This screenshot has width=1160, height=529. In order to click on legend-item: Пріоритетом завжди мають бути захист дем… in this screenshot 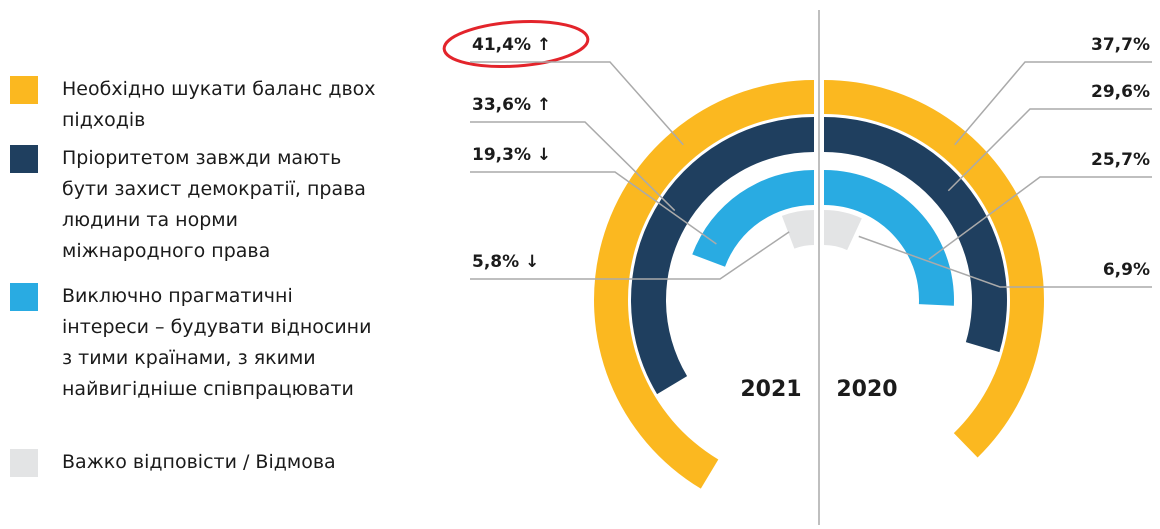, I will do `click(200, 205)`.